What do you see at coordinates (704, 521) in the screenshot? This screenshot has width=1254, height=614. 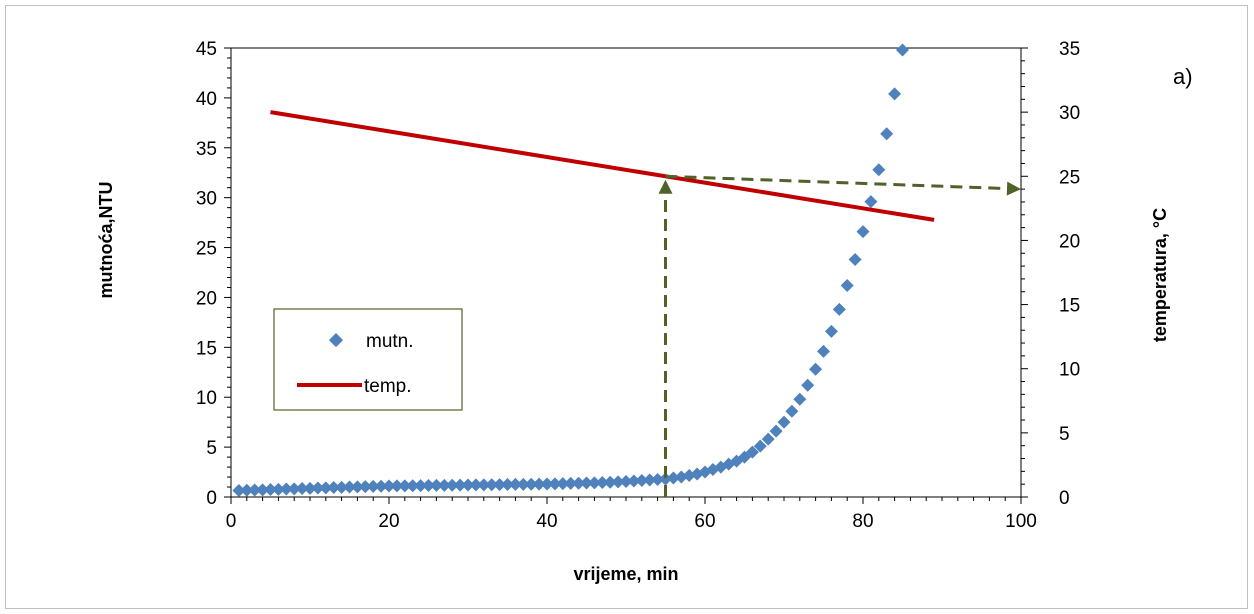 I see `x-tick-label: 60` at bounding box center [704, 521].